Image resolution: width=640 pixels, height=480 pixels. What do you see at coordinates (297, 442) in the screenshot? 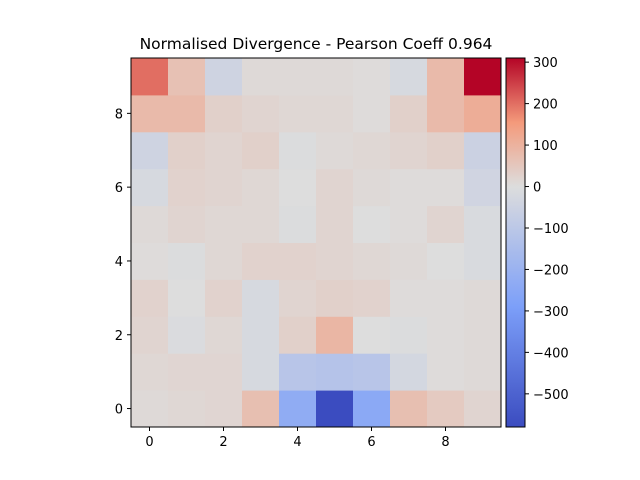
I see `x-tick-label: 4` at bounding box center [297, 442].